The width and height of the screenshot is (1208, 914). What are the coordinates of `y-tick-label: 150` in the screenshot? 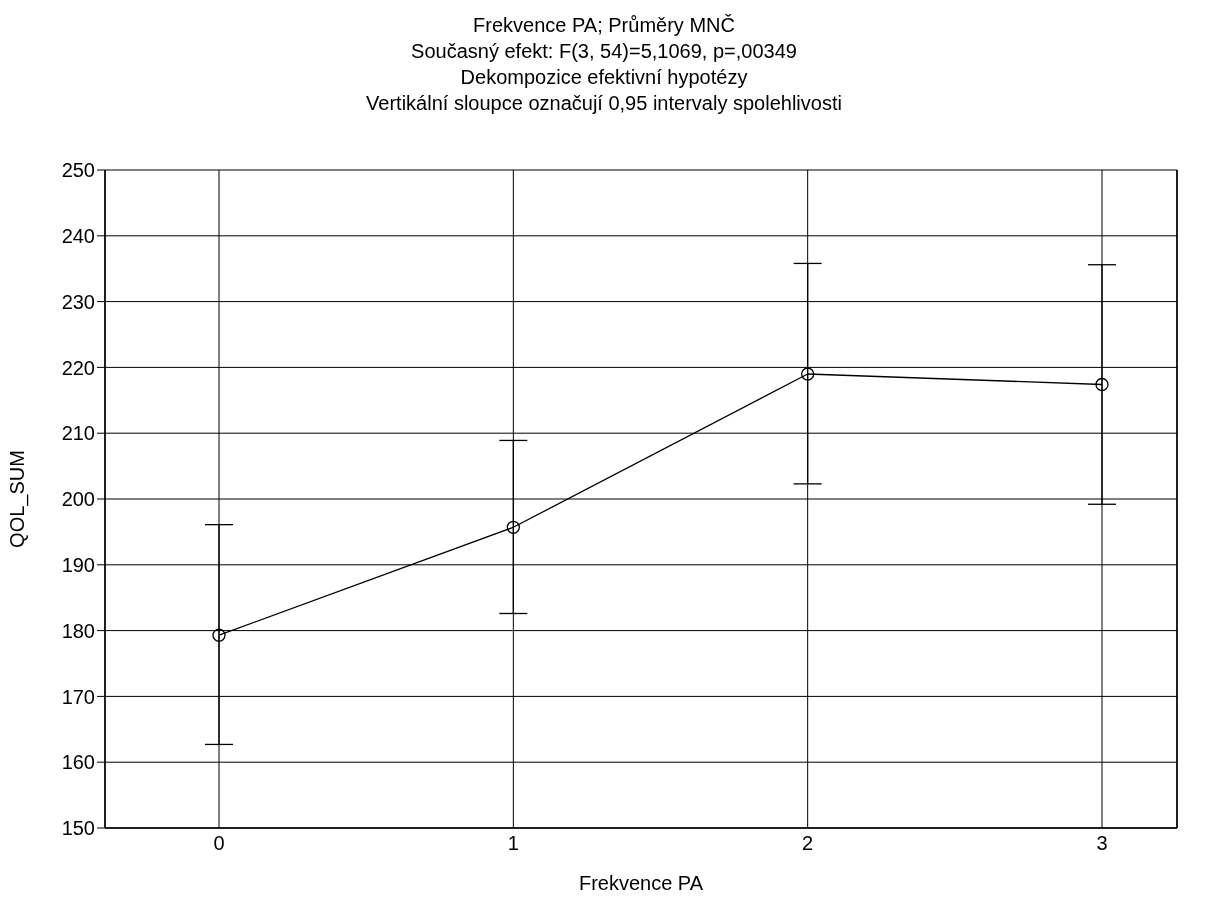 It's located at (78, 828).